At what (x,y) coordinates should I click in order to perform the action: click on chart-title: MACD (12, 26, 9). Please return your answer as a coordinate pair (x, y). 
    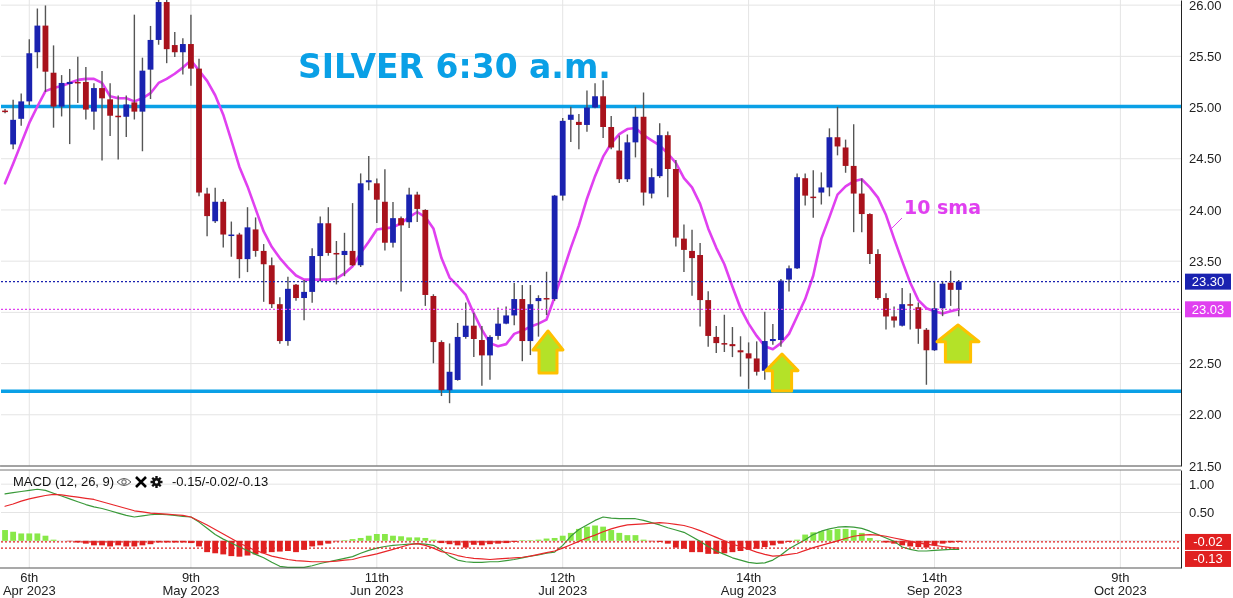
    Looking at the image, I should click on (64, 481).